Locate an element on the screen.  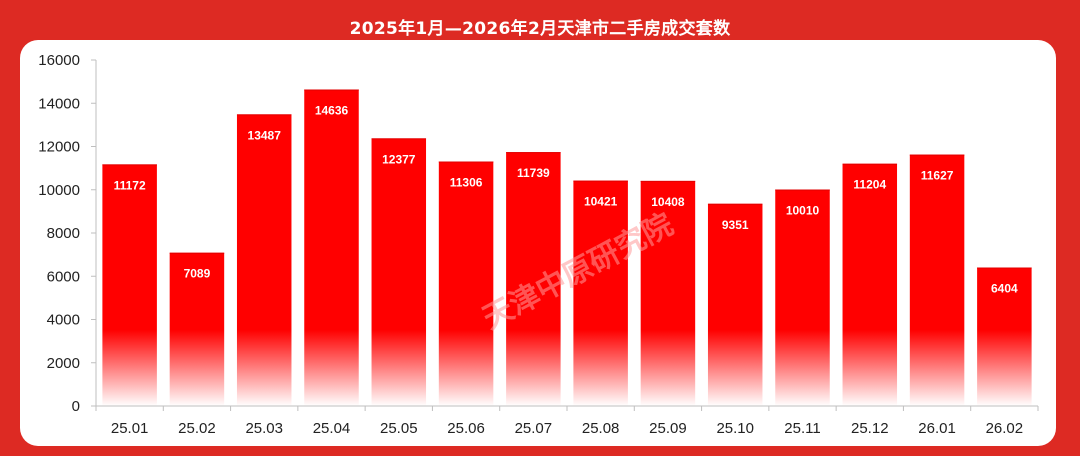
data-label: 11204 is located at coordinates (869, 185).